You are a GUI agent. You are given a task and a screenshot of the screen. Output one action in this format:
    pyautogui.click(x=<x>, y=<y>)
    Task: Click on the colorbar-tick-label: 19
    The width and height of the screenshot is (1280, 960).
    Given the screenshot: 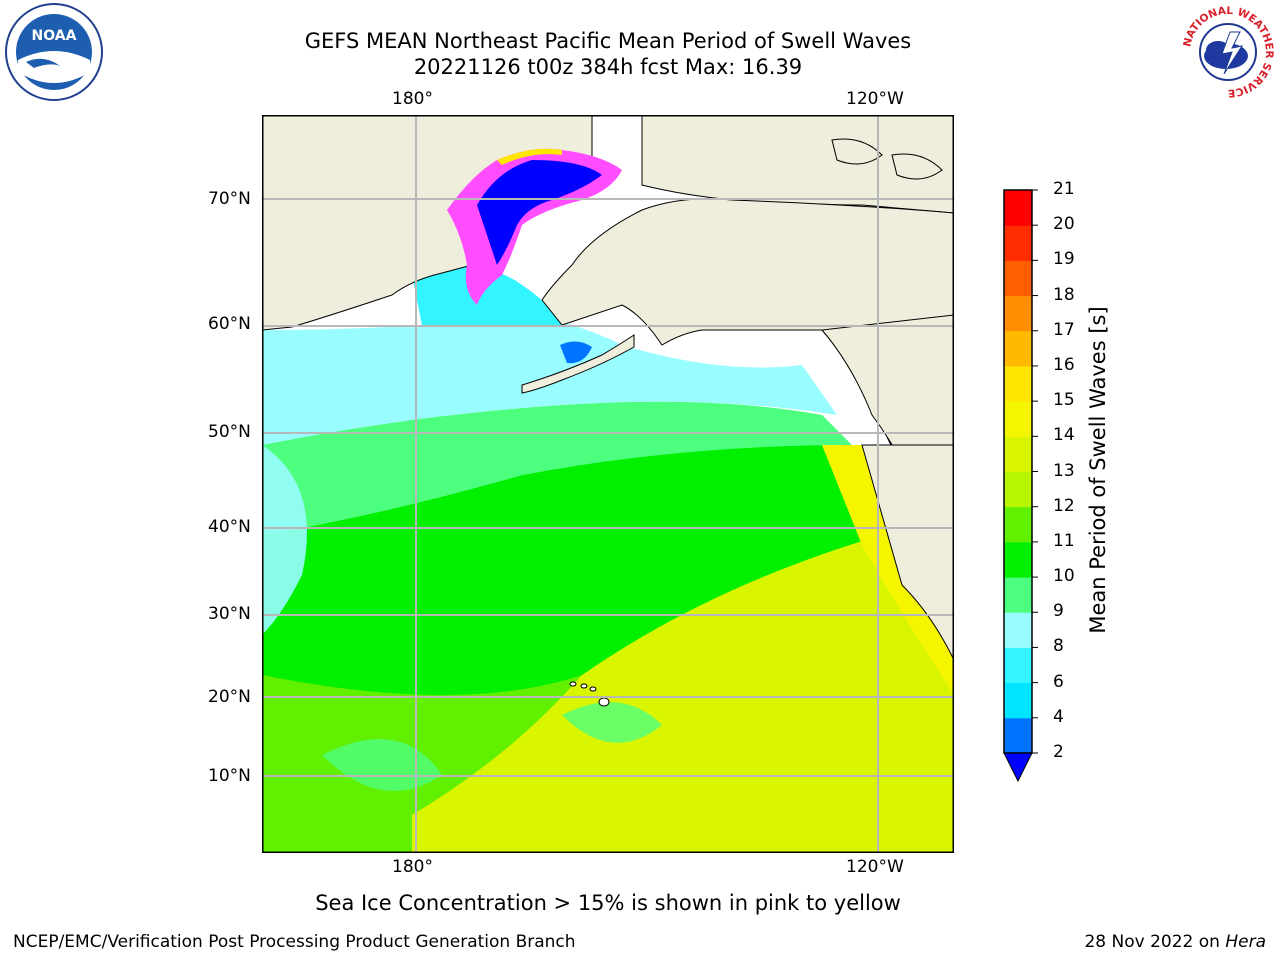 What is the action you would take?
    pyautogui.click(x=1064, y=259)
    